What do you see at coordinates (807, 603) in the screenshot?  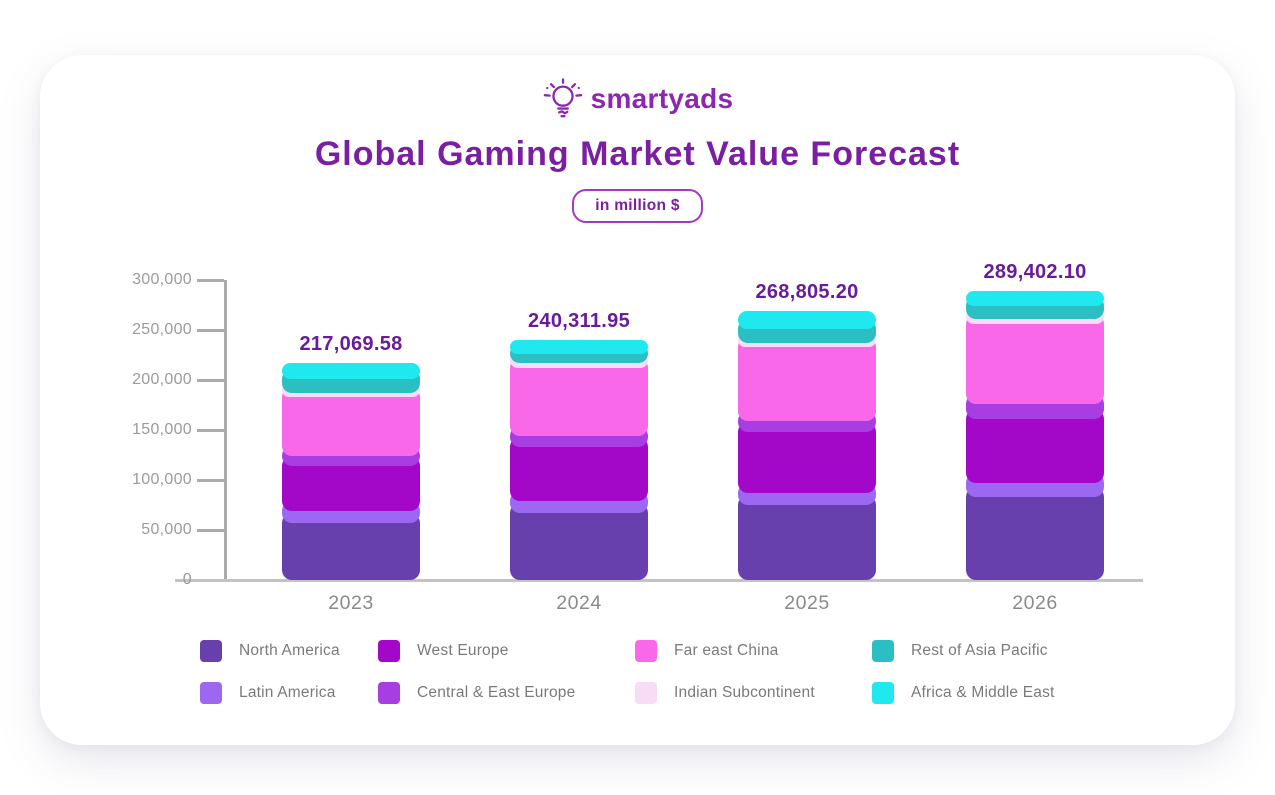 I see `x-axis-label: 2025` at bounding box center [807, 603].